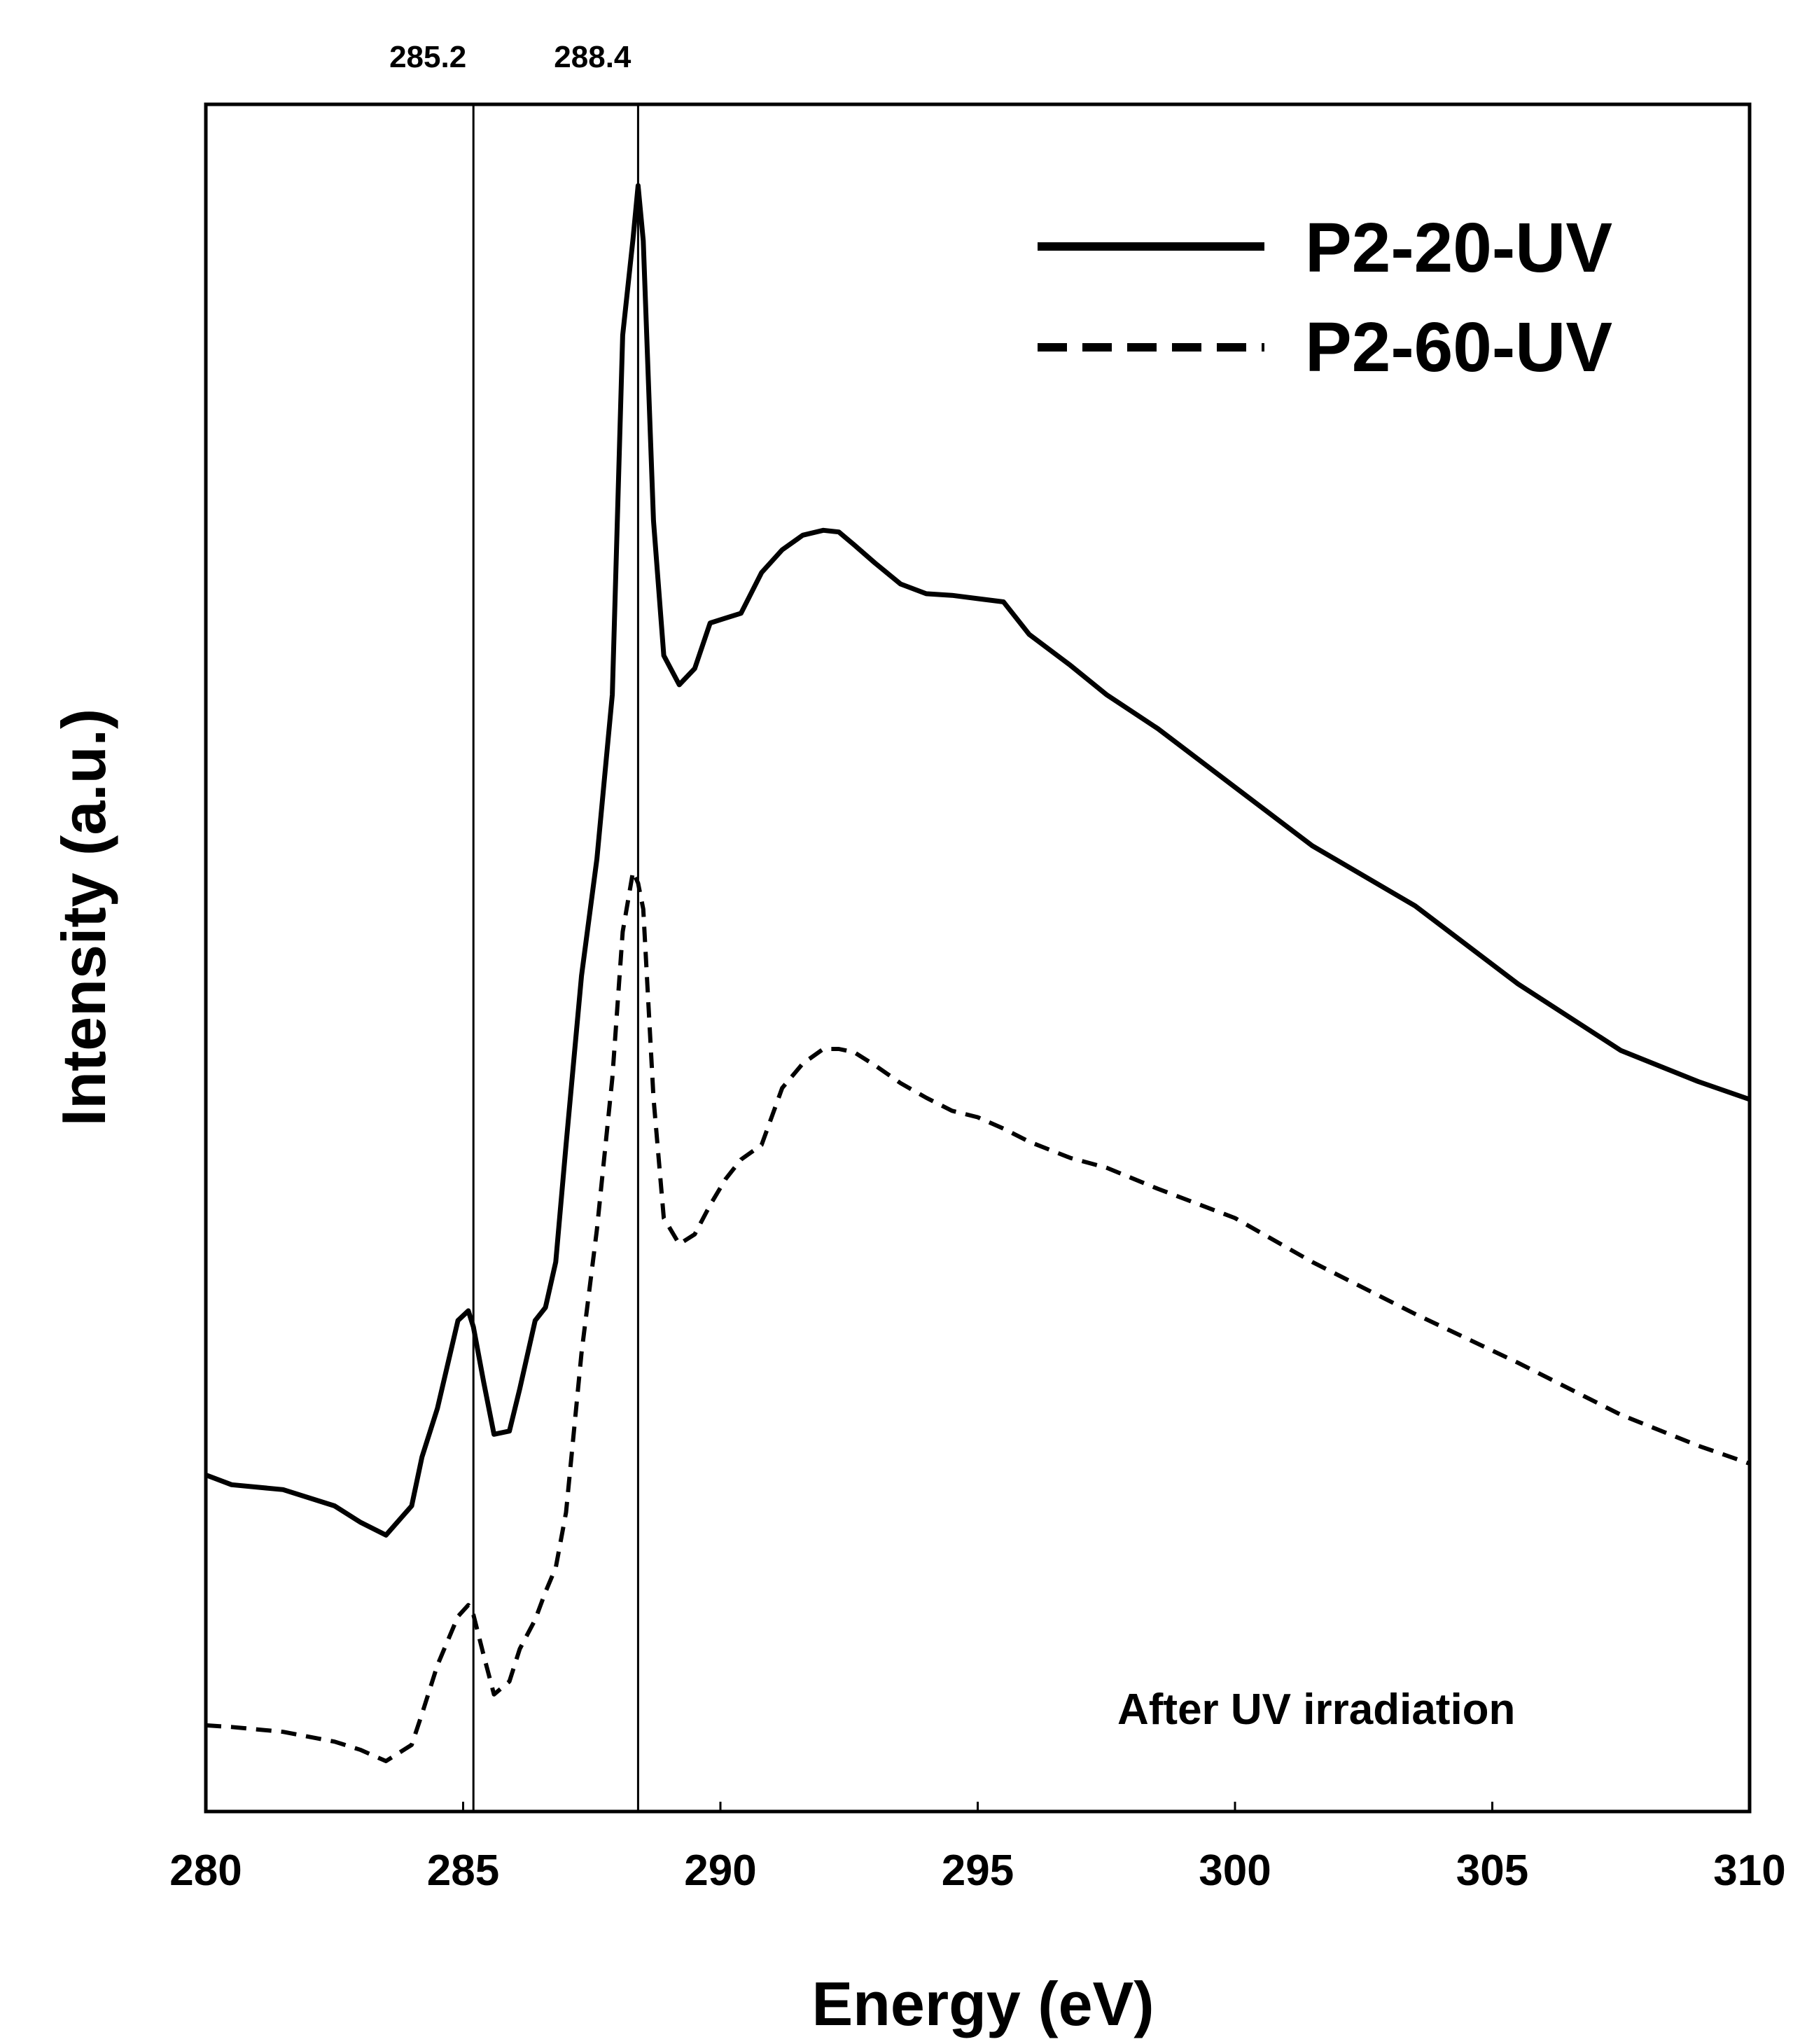 This screenshot has width=1814, height=2044. Describe the element at coordinates (84, 918) in the screenshot. I see `y-axis-title: Intensity (a.u.)` at that location.